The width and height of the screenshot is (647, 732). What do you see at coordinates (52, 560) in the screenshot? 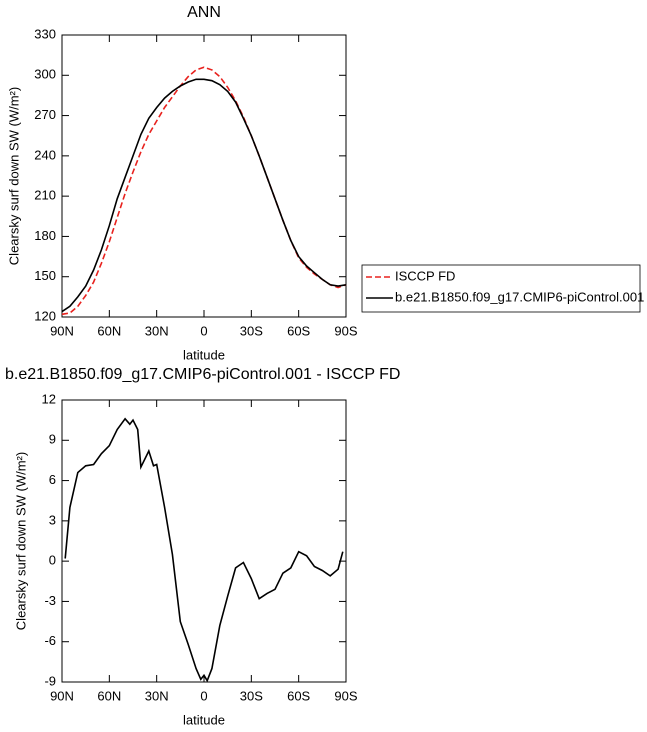
I see `y-tick-label: 0` at bounding box center [52, 560].